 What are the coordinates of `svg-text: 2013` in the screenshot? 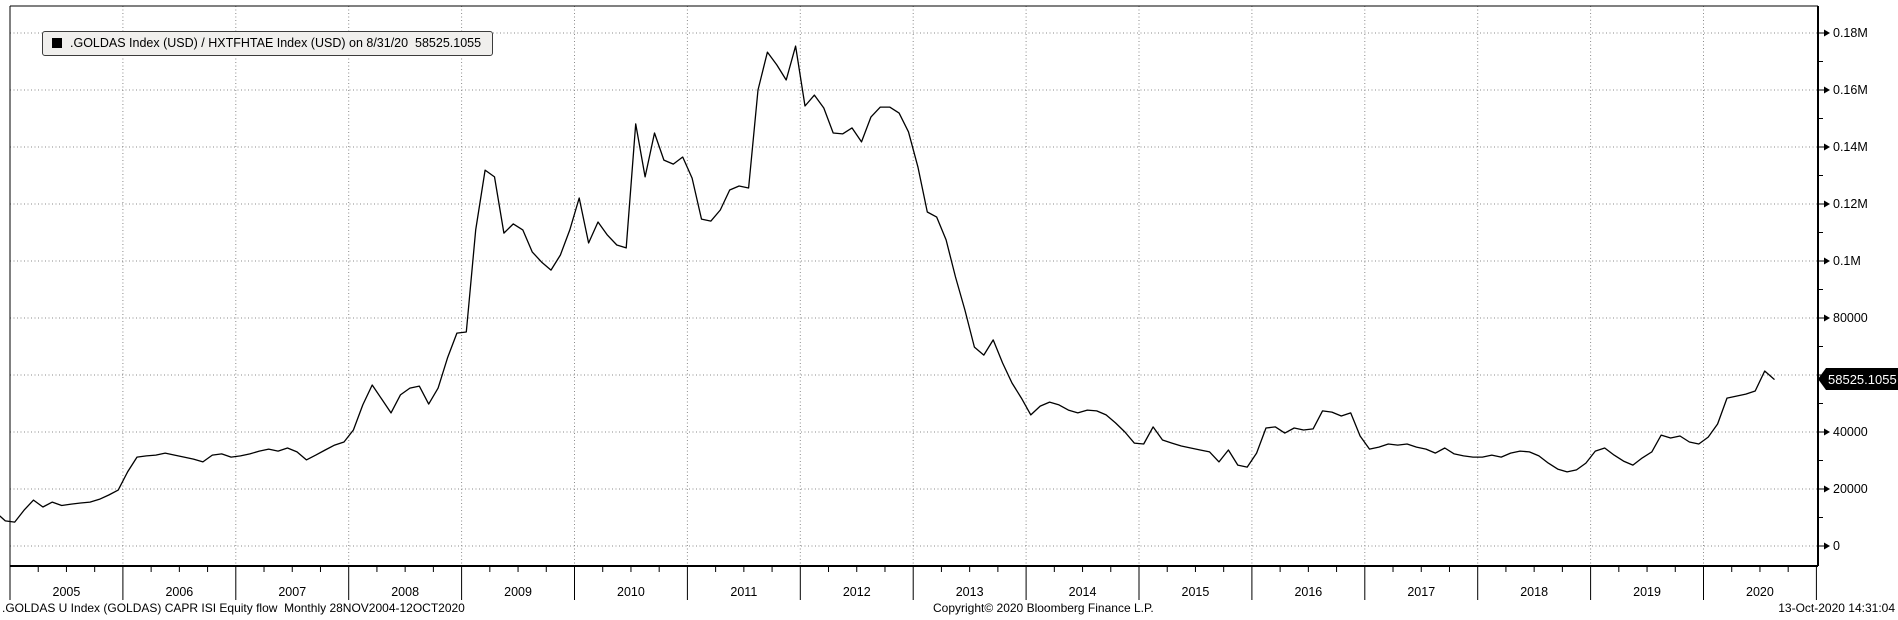 It's located at (970, 592).